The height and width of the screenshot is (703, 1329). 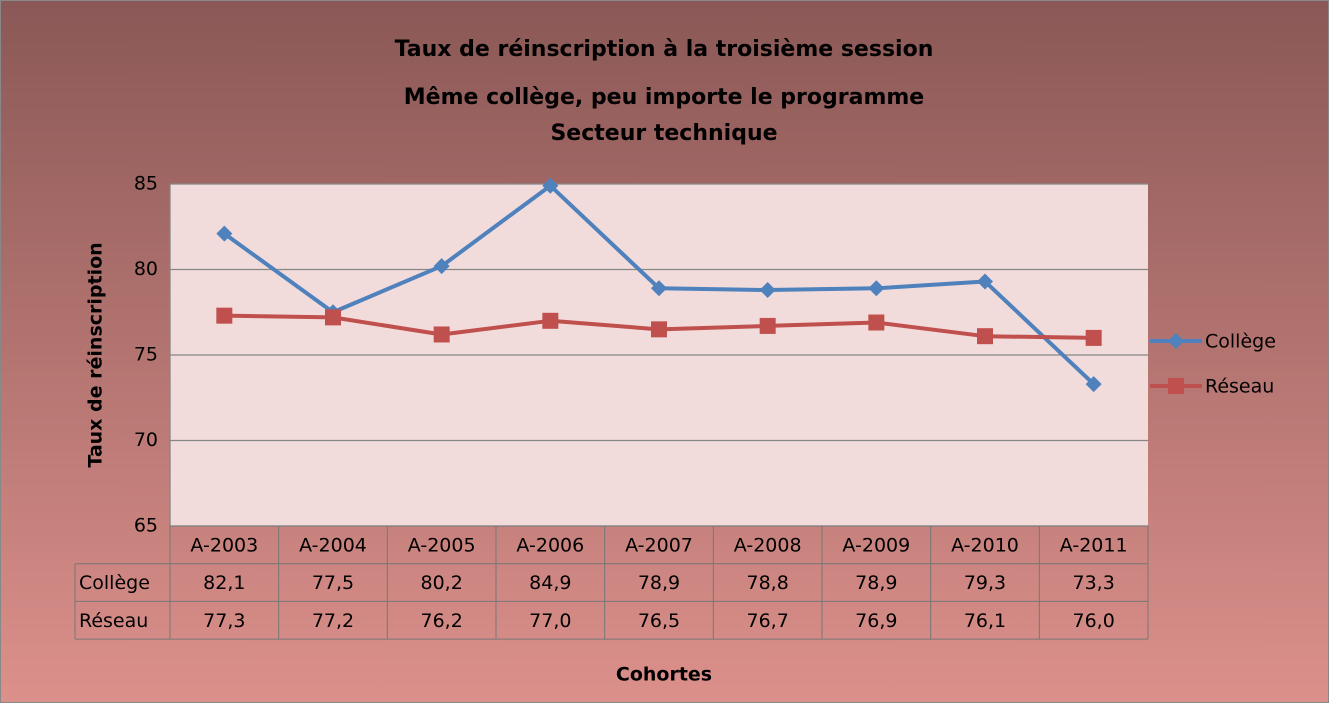 I want to click on table-cell: 76,5, so click(x=659, y=621).